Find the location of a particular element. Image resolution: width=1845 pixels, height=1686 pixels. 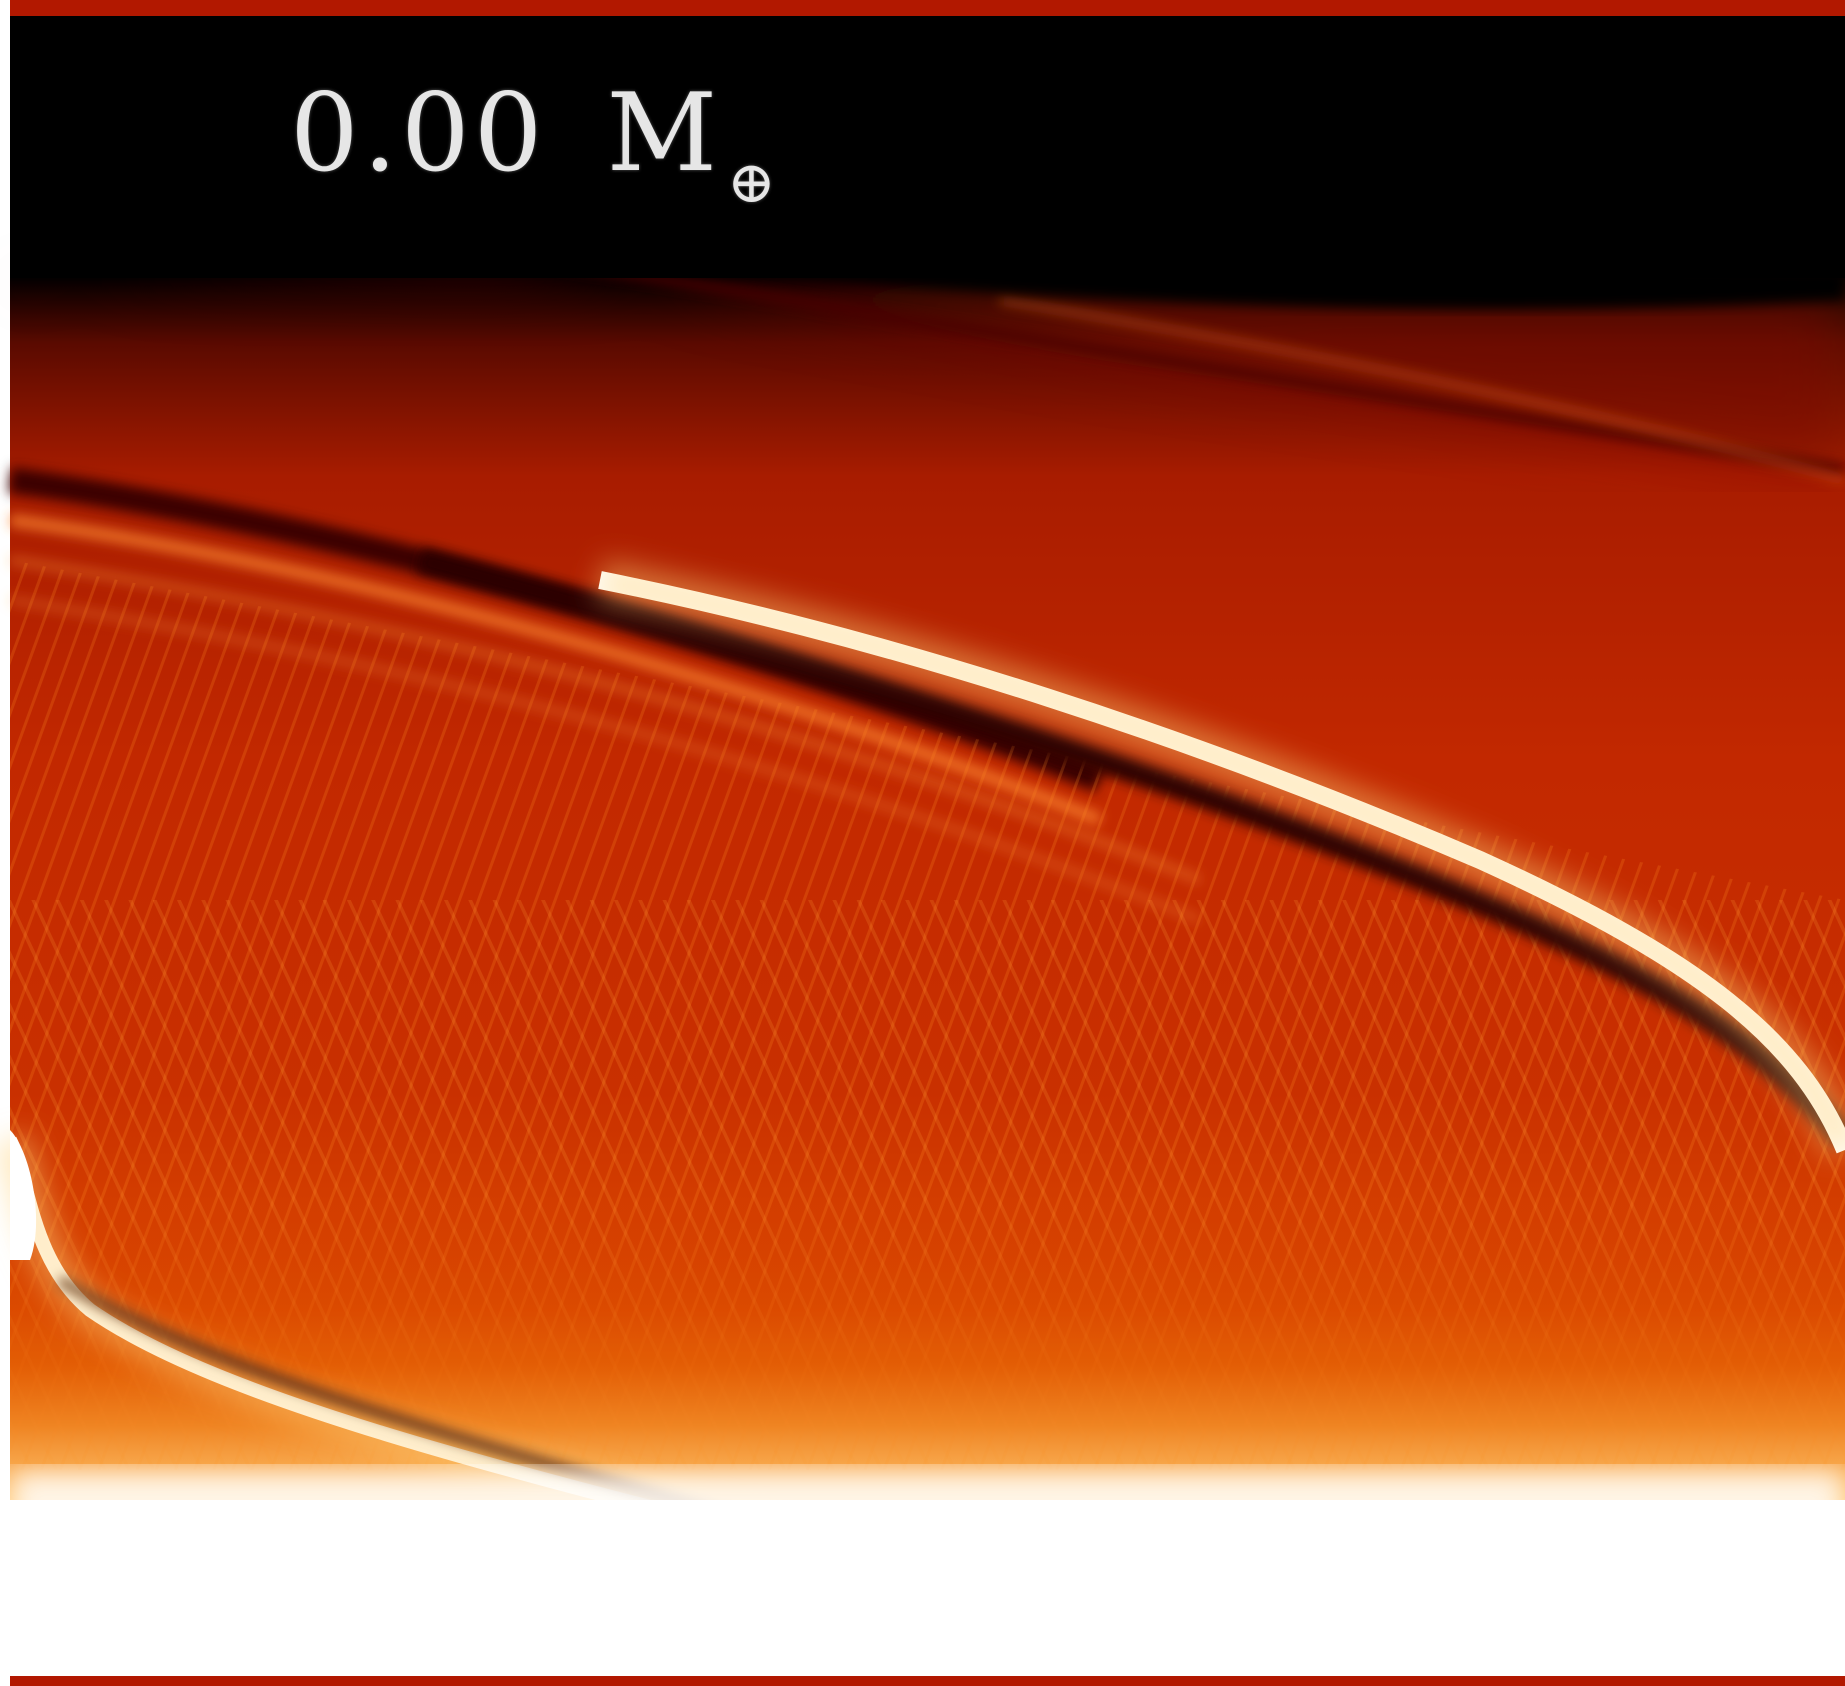

mass-value: 0.00 is located at coordinates (418, 133).